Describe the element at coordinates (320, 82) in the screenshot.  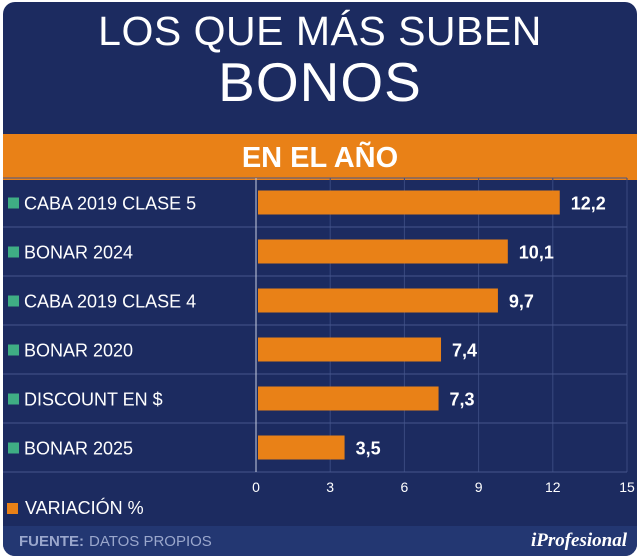
I see `chart-subtitle: BONOS` at that location.